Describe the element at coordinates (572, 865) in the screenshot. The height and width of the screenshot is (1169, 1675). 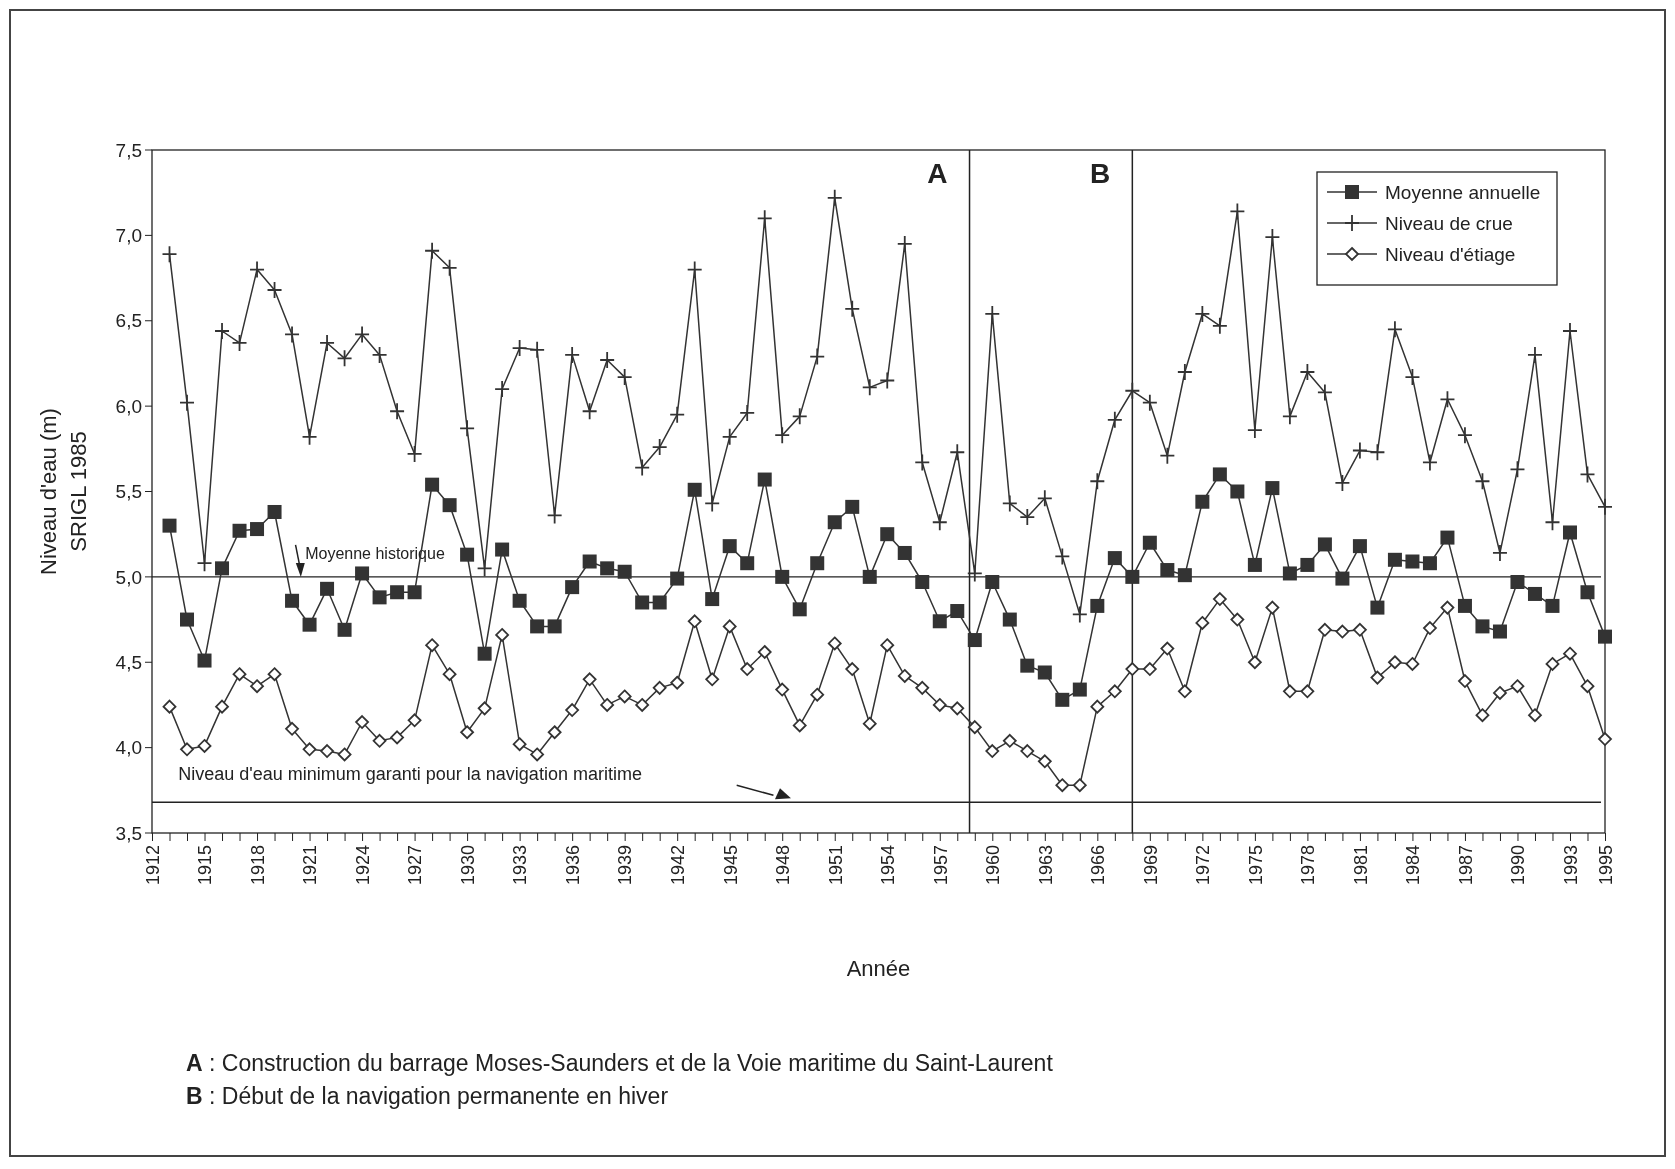
I see `x-tick-label: 1936` at that location.